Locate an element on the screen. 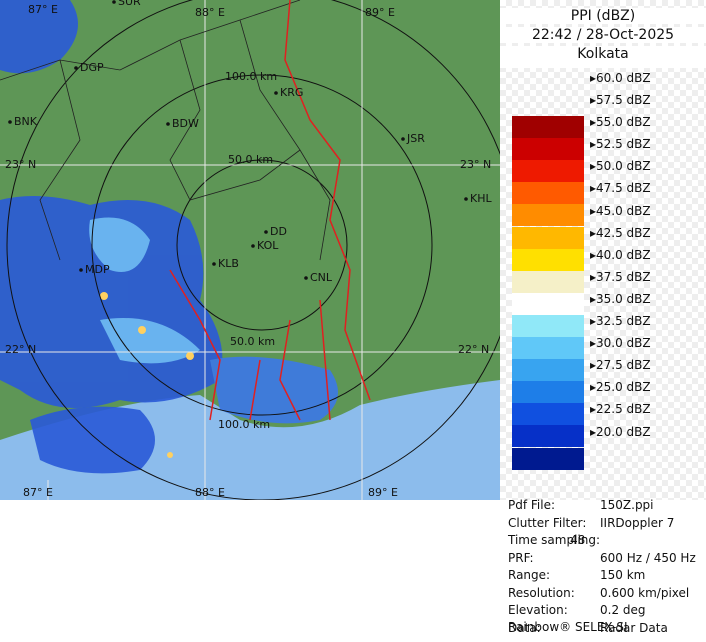 The width and height of the screenshot is (706, 642). place-label: DD is located at coordinates (278, 231).